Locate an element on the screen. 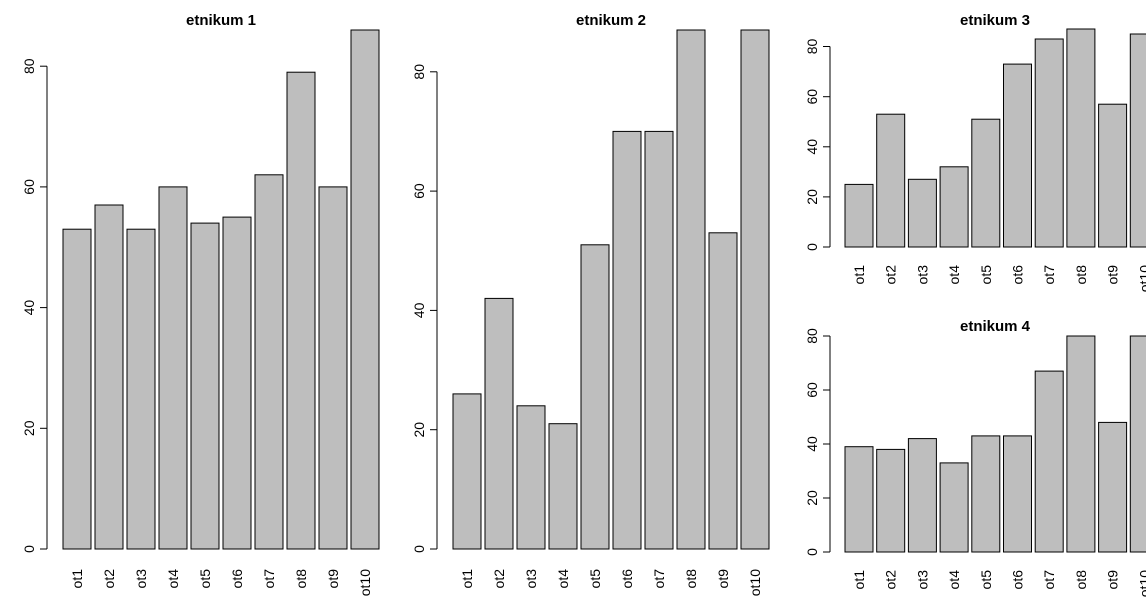 The image size is (1146, 610). chart-title: etnikum 2 is located at coordinates (611, 20).